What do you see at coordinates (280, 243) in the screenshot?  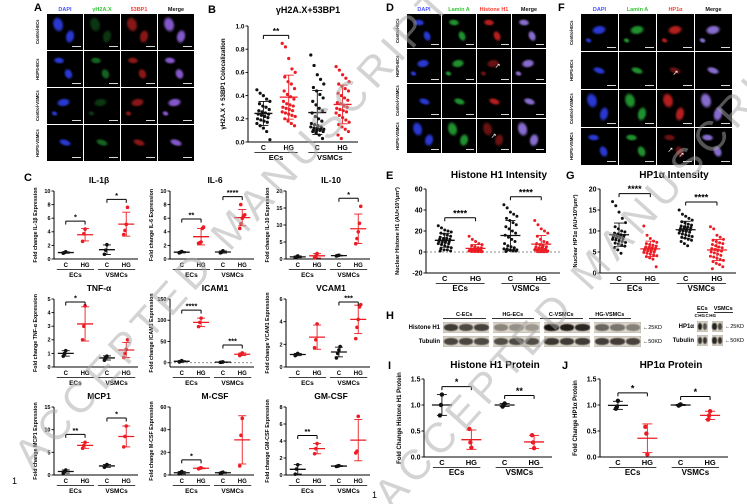 I see `svg-text: 5` at bounding box center [280, 243].